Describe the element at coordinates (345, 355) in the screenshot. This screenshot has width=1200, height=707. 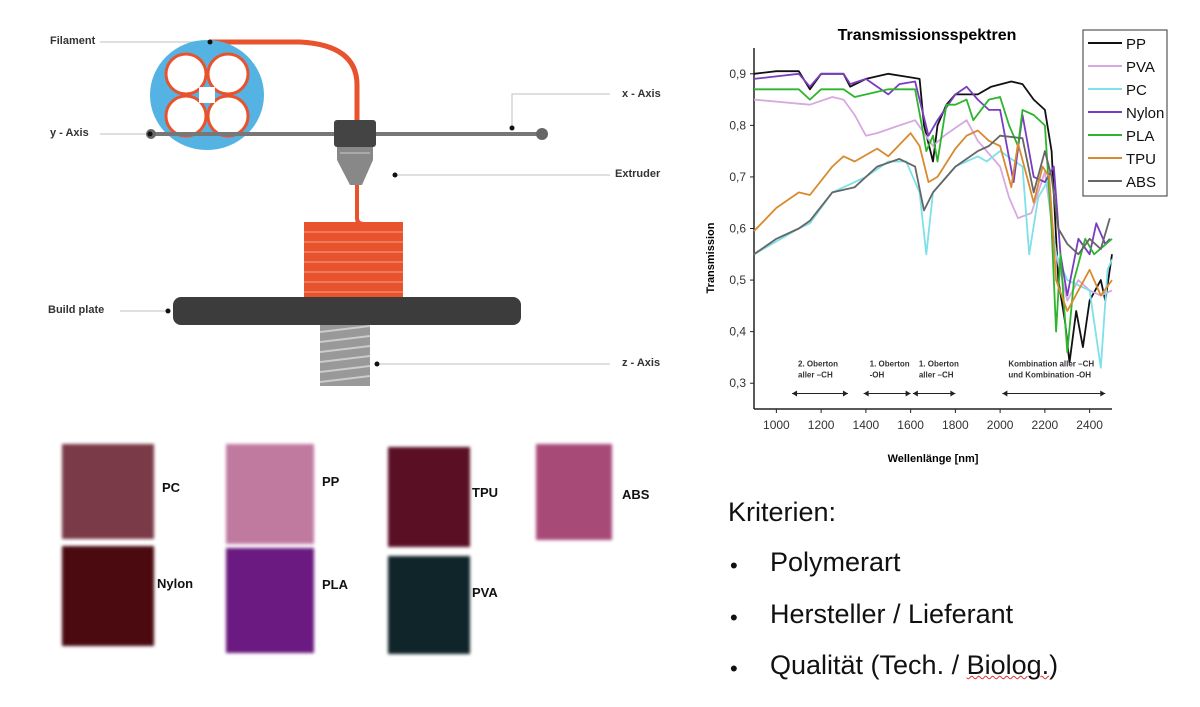
I see `z-axis-screw` at that location.